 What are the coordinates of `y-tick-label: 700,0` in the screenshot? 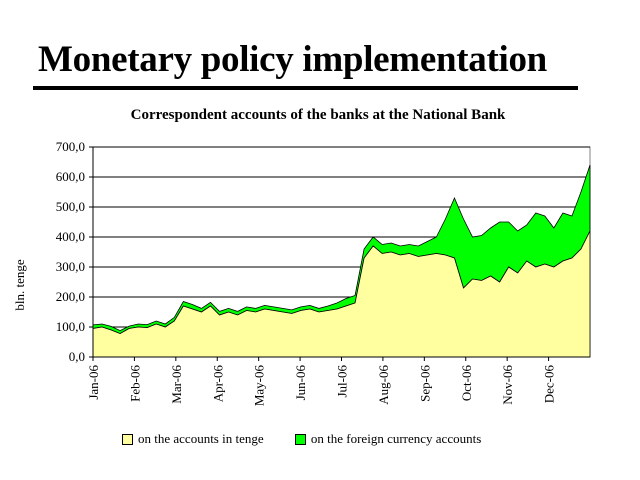 It's located at (70, 146).